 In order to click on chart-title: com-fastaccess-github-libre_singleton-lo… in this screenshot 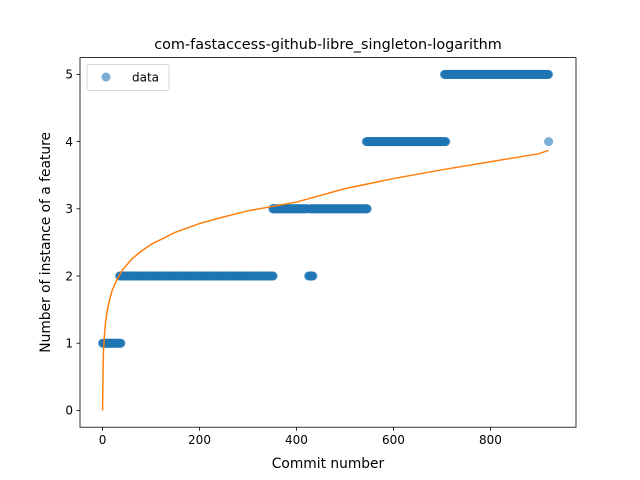, I will do `click(328, 45)`.